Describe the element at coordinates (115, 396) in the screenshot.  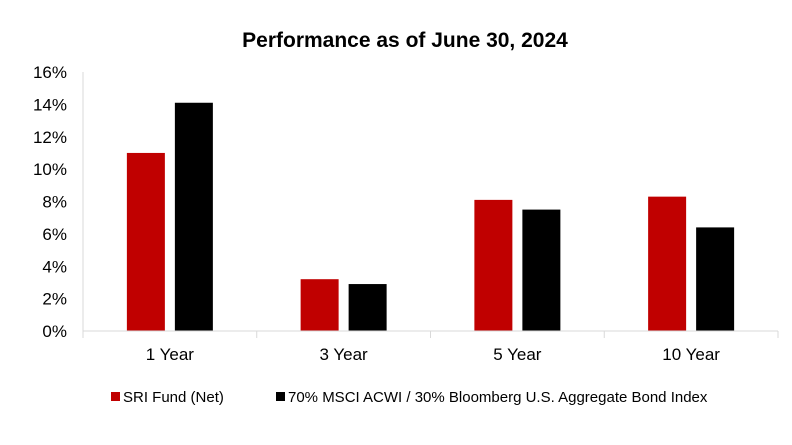
I see `legend-swatch-fund` at that location.